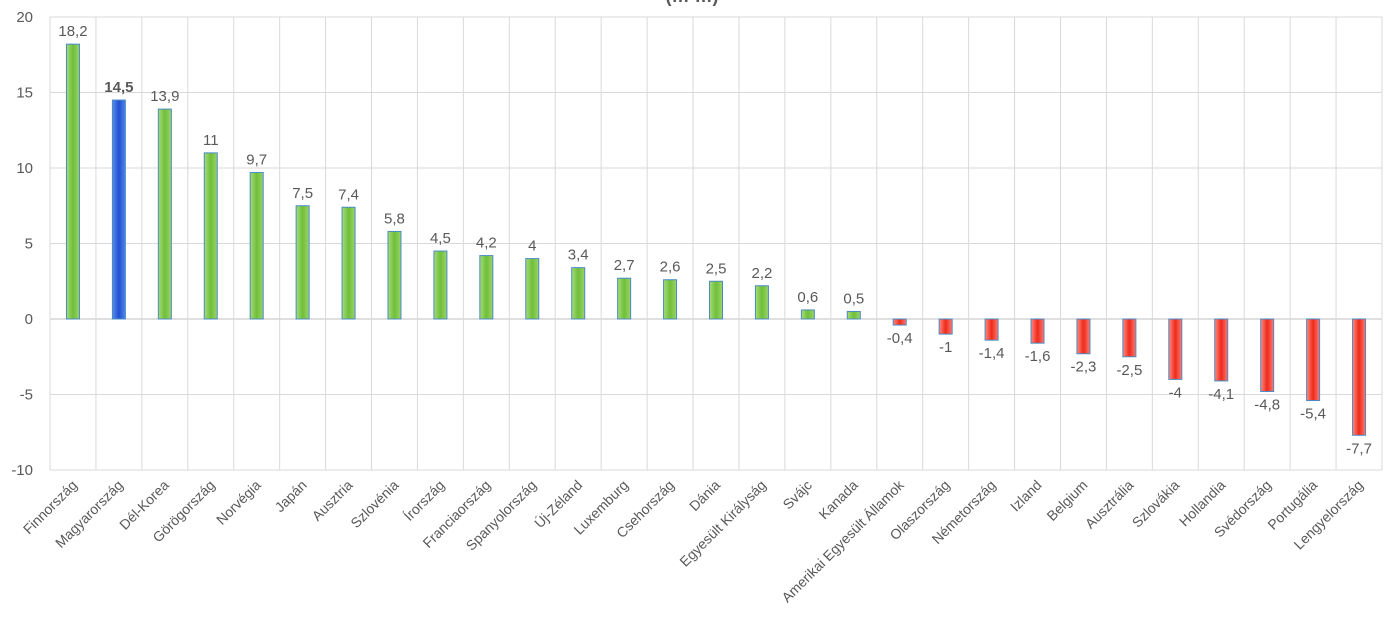 The height and width of the screenshot is (644, 1385). What do you see at coordinates (24, 93) in the screenshot?
I see `y-tick-label: 15` at bounding box center [24, 93].